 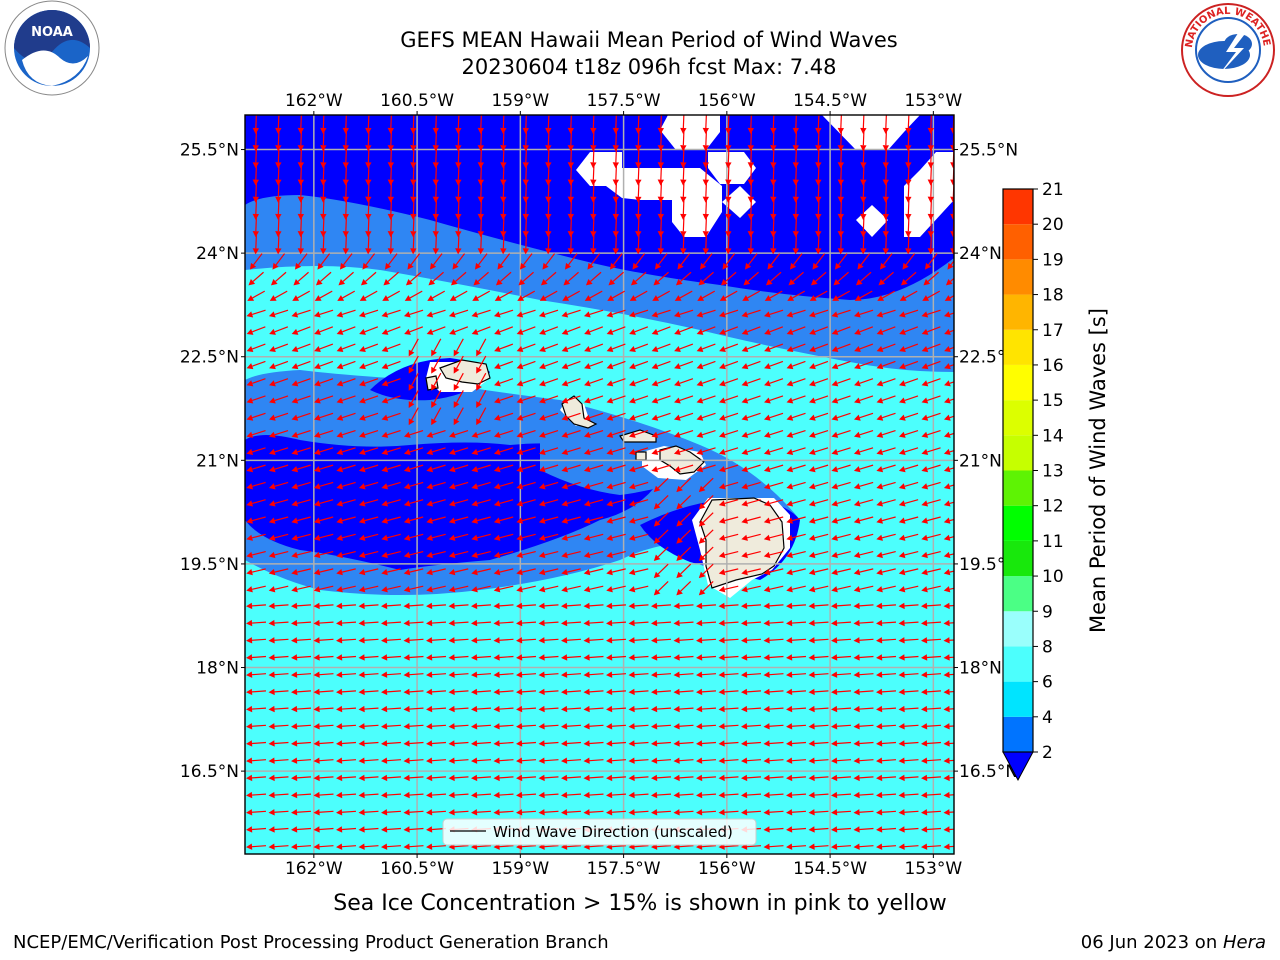 I want to click on lon-label-bottom: 154.5°W, so click(x=830, y=869).